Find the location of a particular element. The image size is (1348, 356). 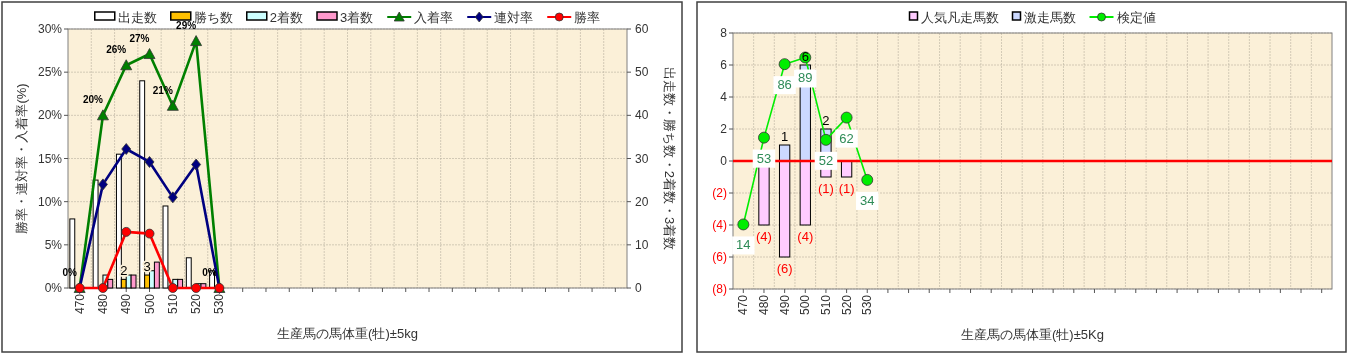

y-tick-label: 2 is located at coordinates (724, 129).